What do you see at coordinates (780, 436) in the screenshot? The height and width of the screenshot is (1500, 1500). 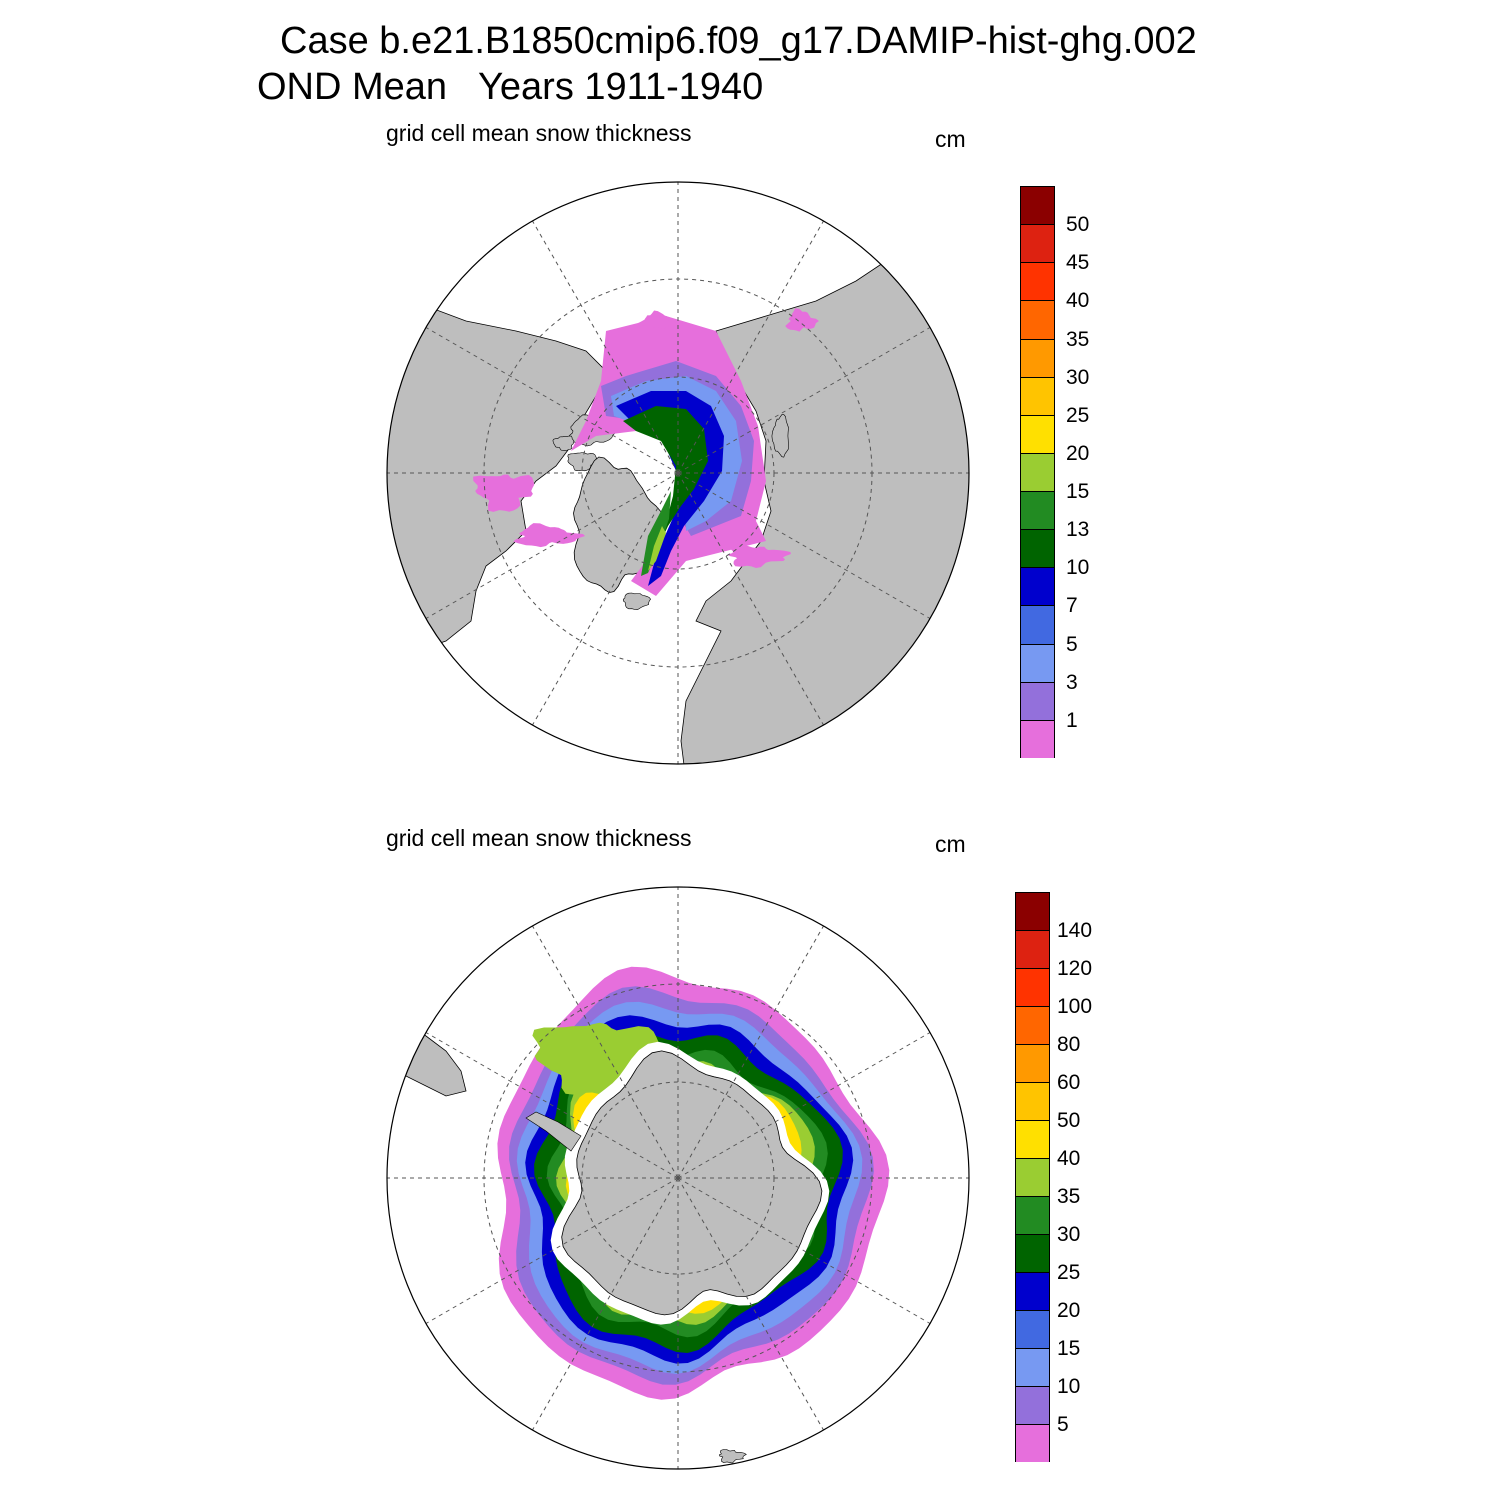 I see `novaya-zemlya` at bounding box center [780, 436].